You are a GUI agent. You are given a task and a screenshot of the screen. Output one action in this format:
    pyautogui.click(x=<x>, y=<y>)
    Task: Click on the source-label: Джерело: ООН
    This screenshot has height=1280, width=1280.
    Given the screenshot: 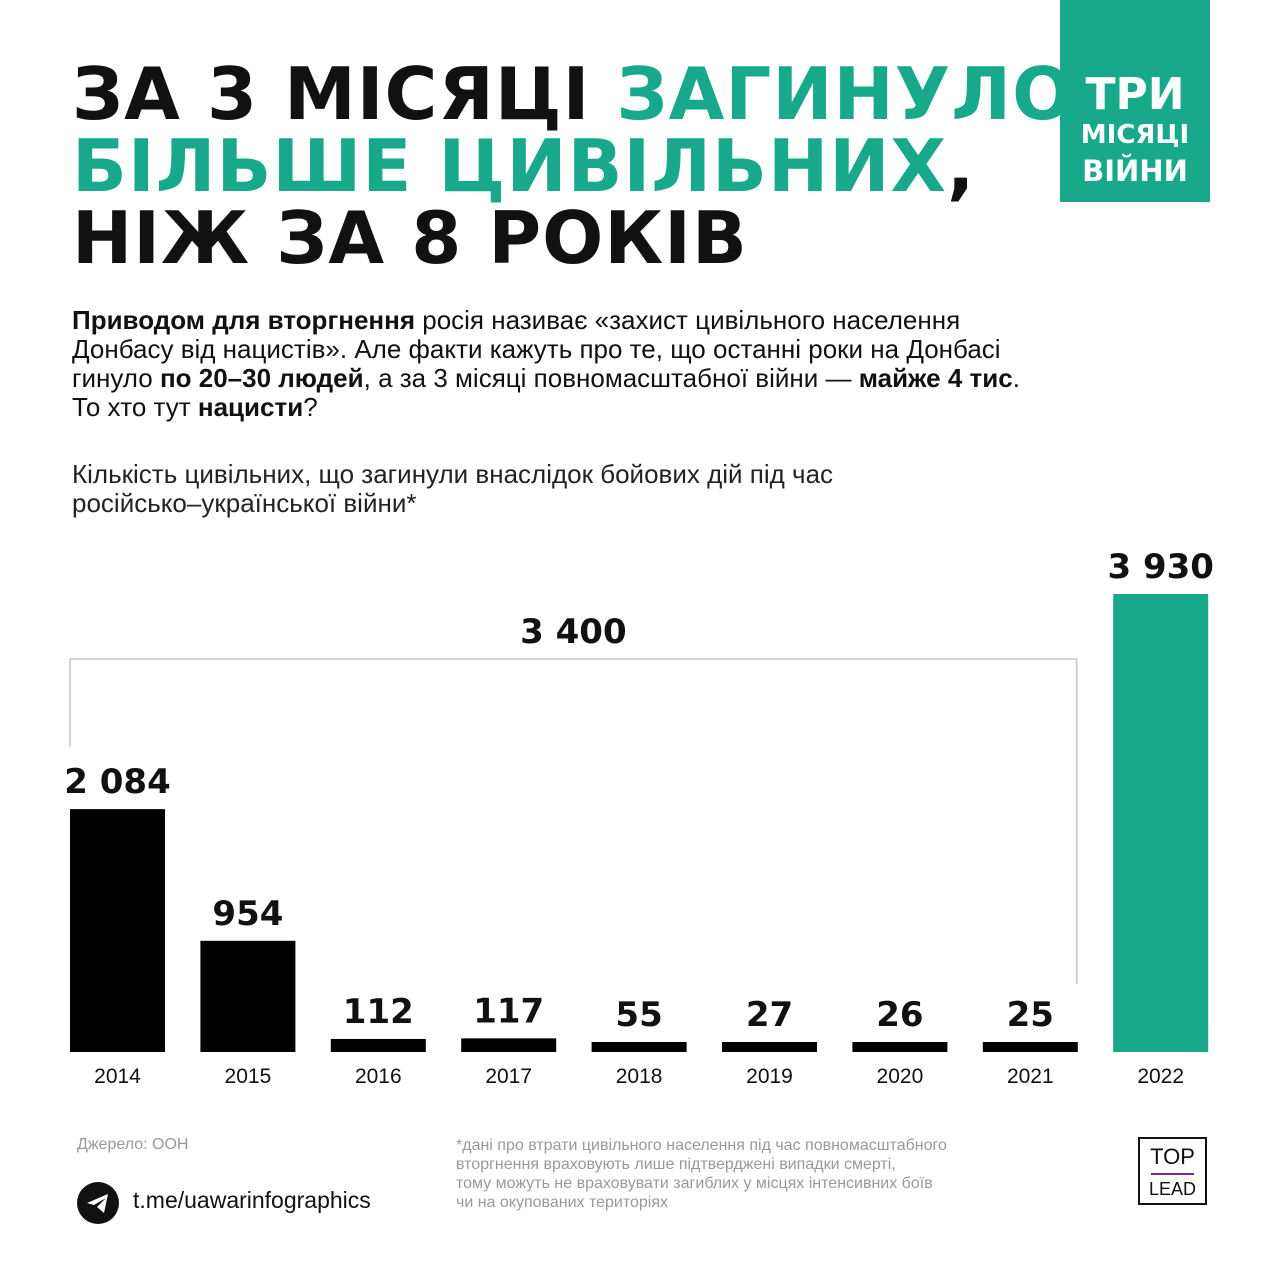 What is the action you would take?
    pyautogui.click(x=133, y=1144)
    